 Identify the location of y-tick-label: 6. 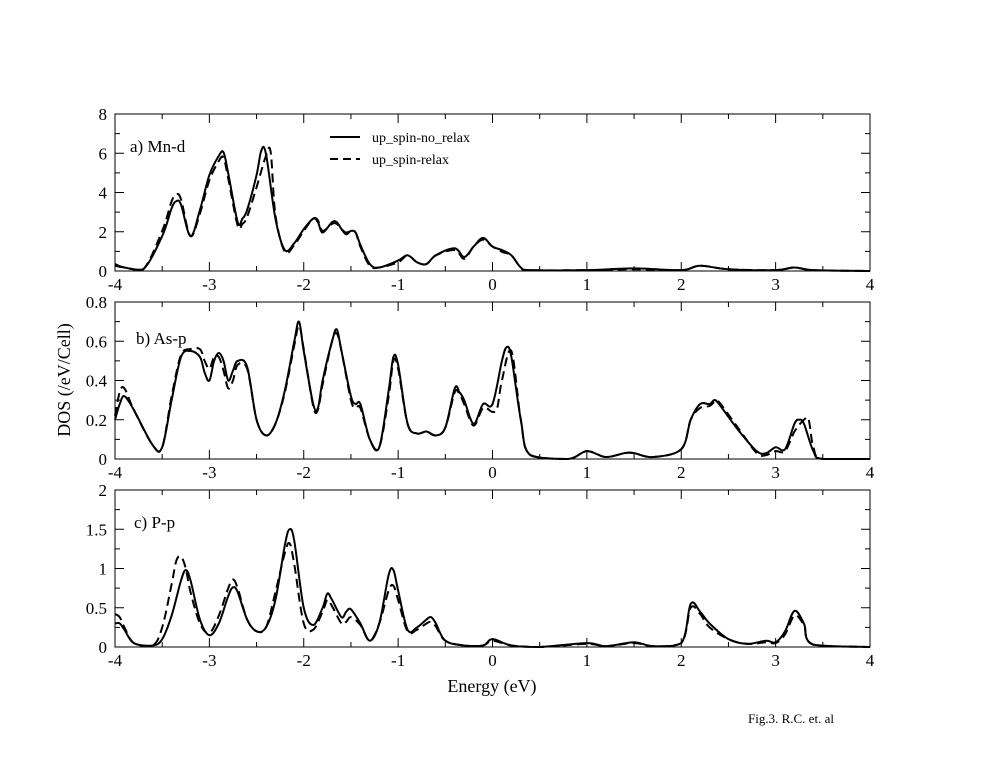
(103, 153).